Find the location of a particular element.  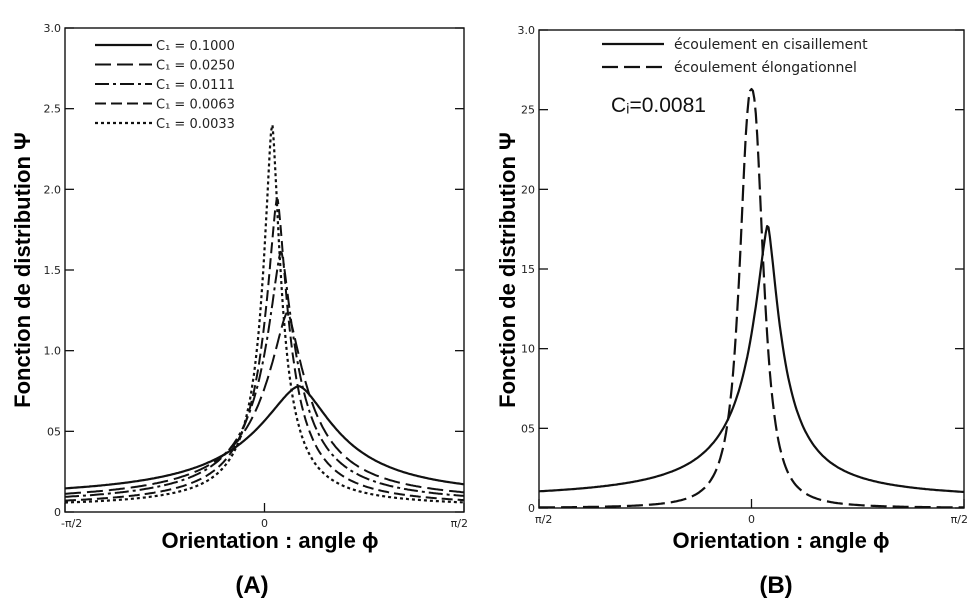

annotation-ci: Cᵢ=0.0081 is located at coordinates (658, 105).